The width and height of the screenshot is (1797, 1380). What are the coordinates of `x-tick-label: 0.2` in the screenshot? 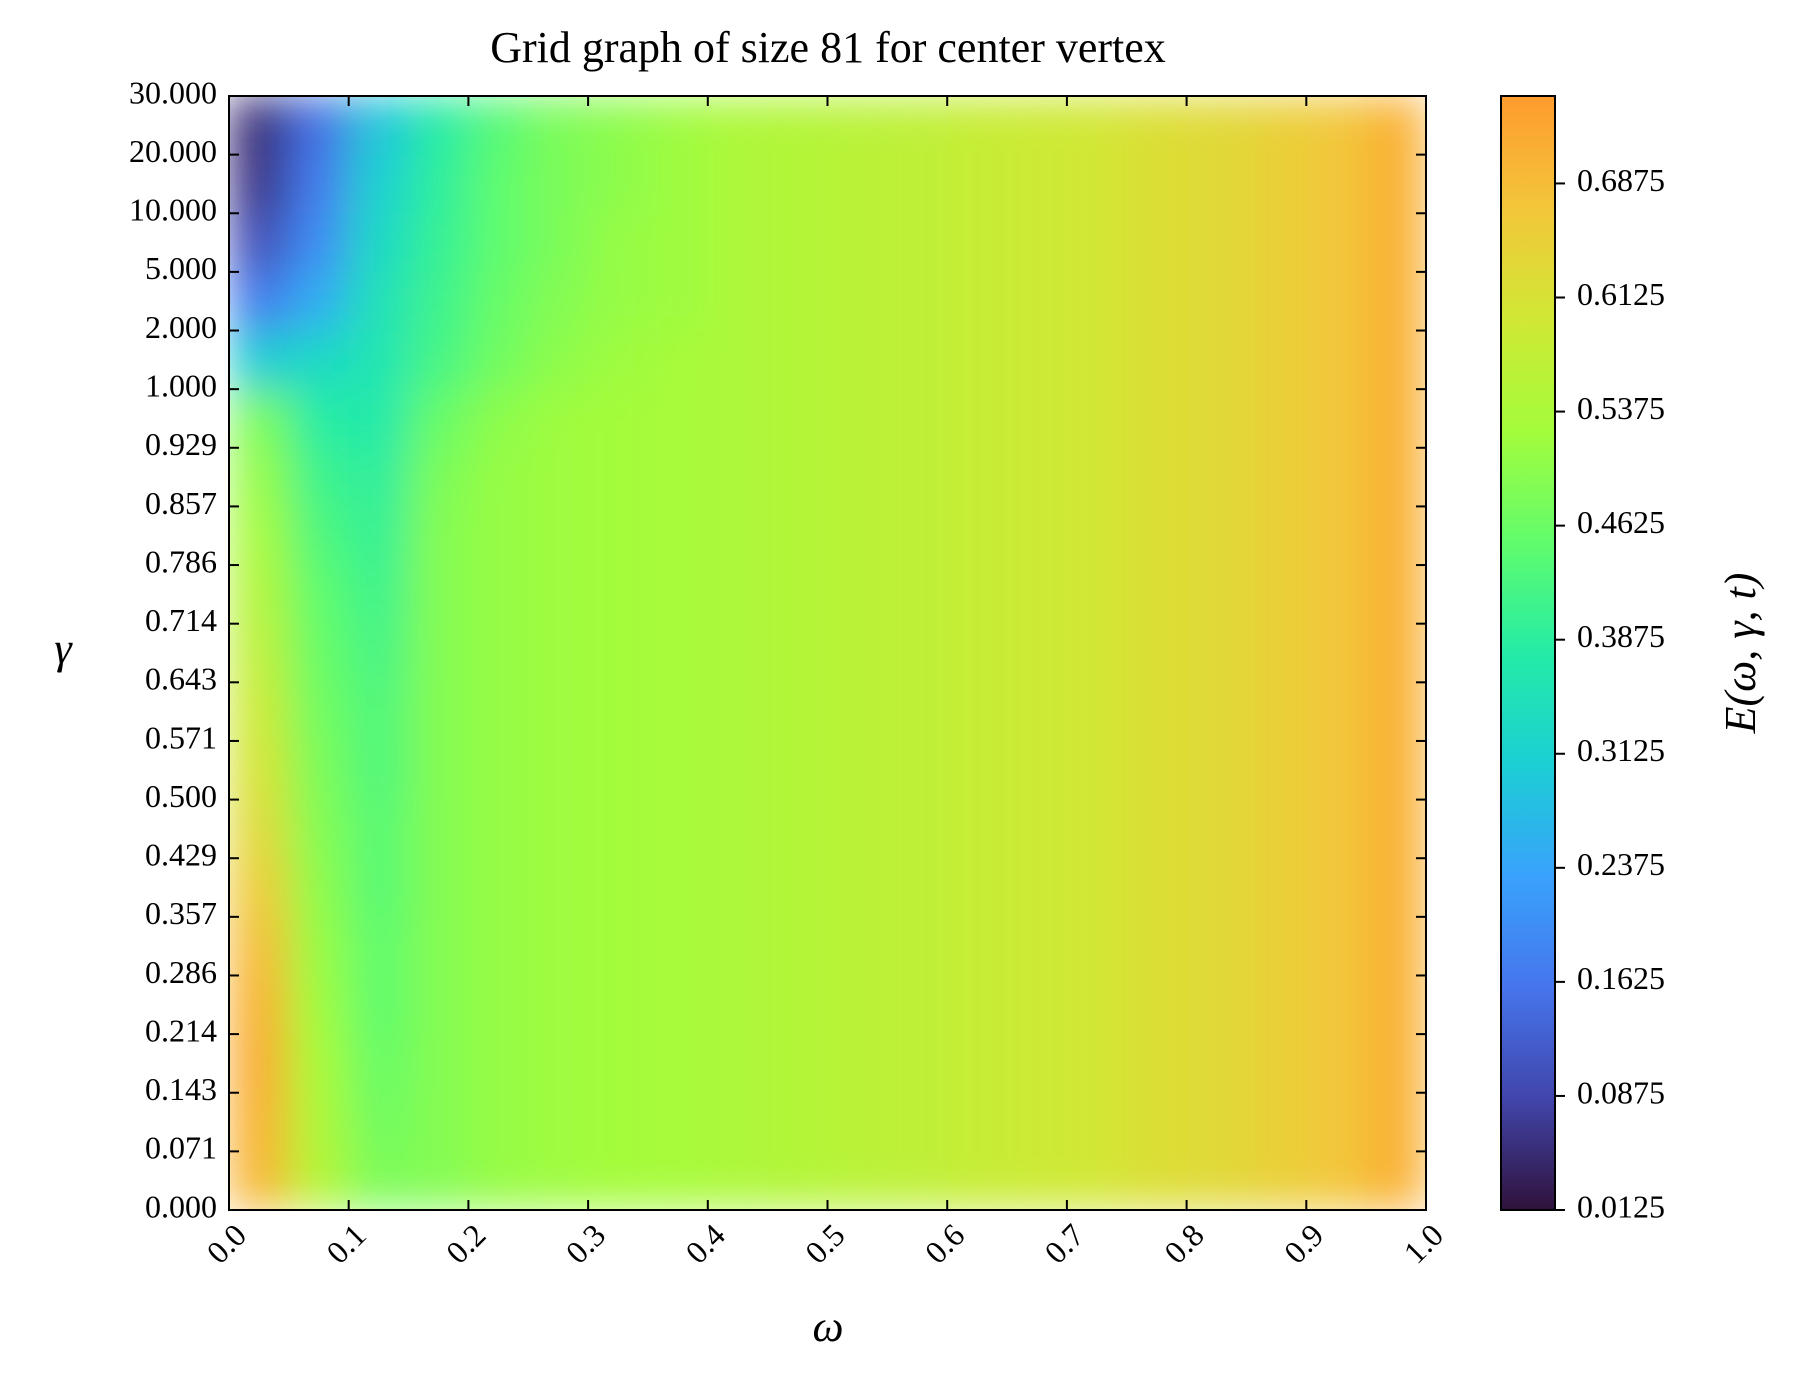 It's located at (466, 1244).